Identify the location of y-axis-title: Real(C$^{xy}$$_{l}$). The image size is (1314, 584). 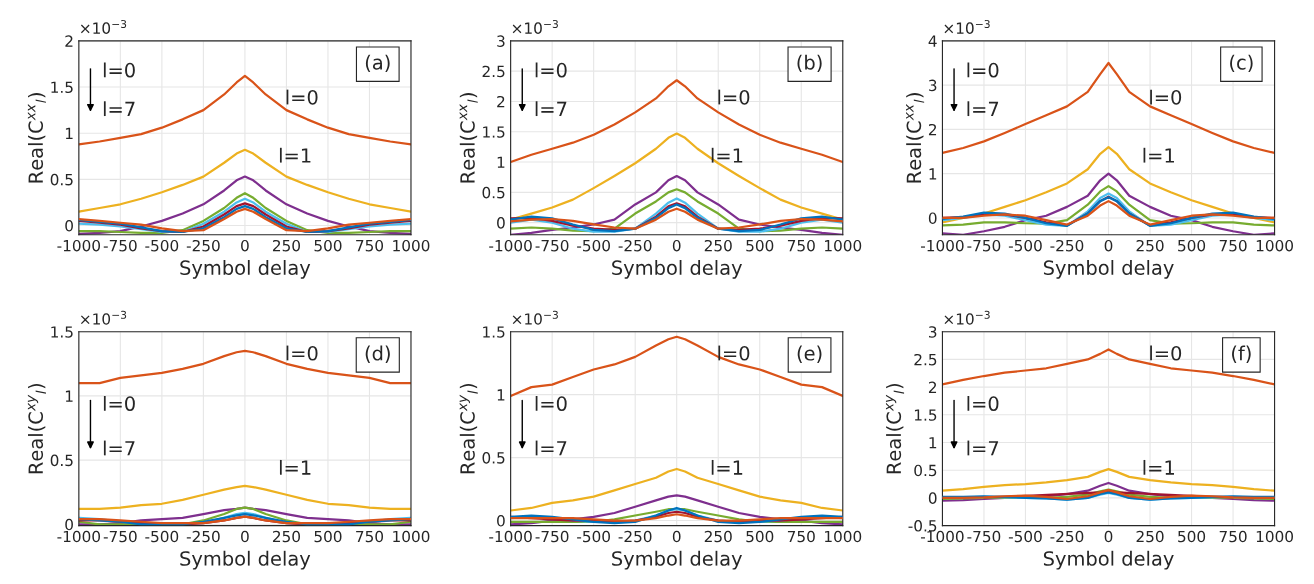
(895, 428).